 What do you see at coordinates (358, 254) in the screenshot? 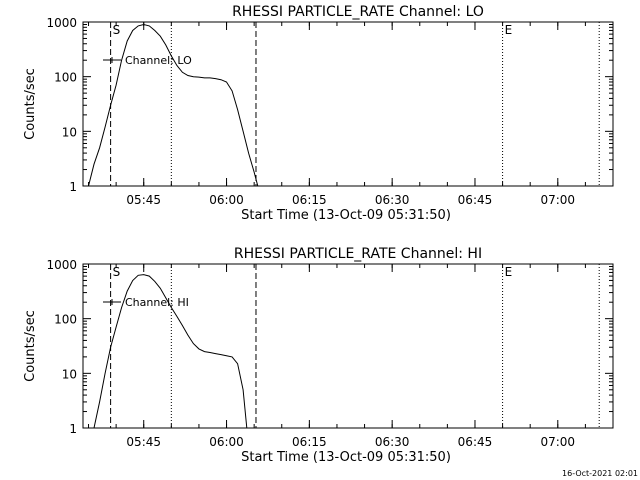
I see `chart-title: RHESSI PARTICLE_RATE Channel: HI` at bounding box center [358, 254].